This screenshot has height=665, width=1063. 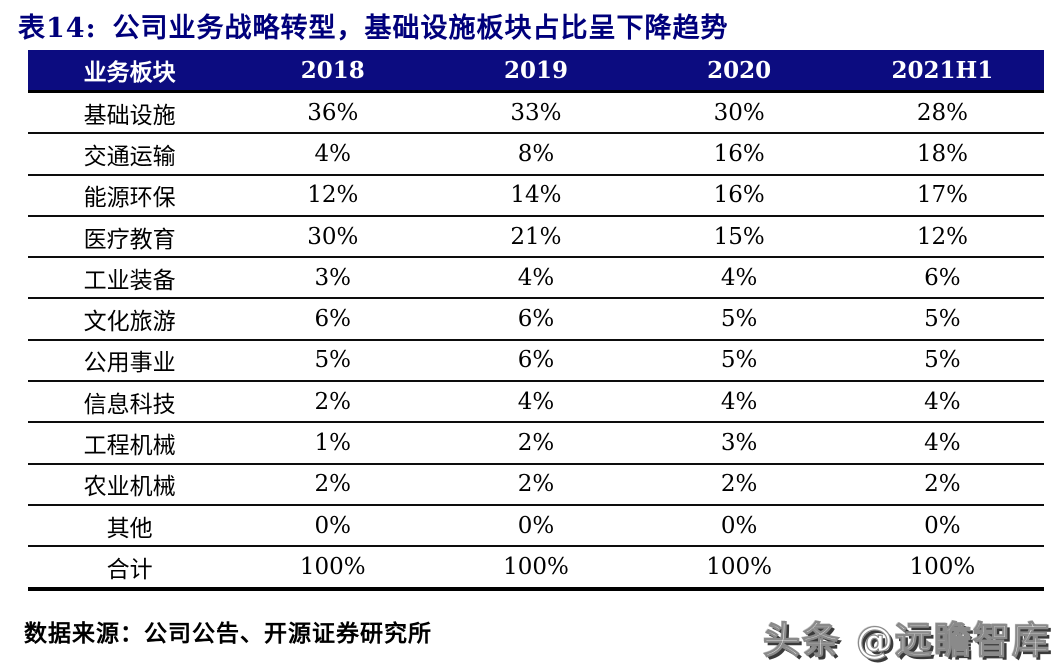 I want to click on row-label: 公用事业, so click(x=130, y=361).